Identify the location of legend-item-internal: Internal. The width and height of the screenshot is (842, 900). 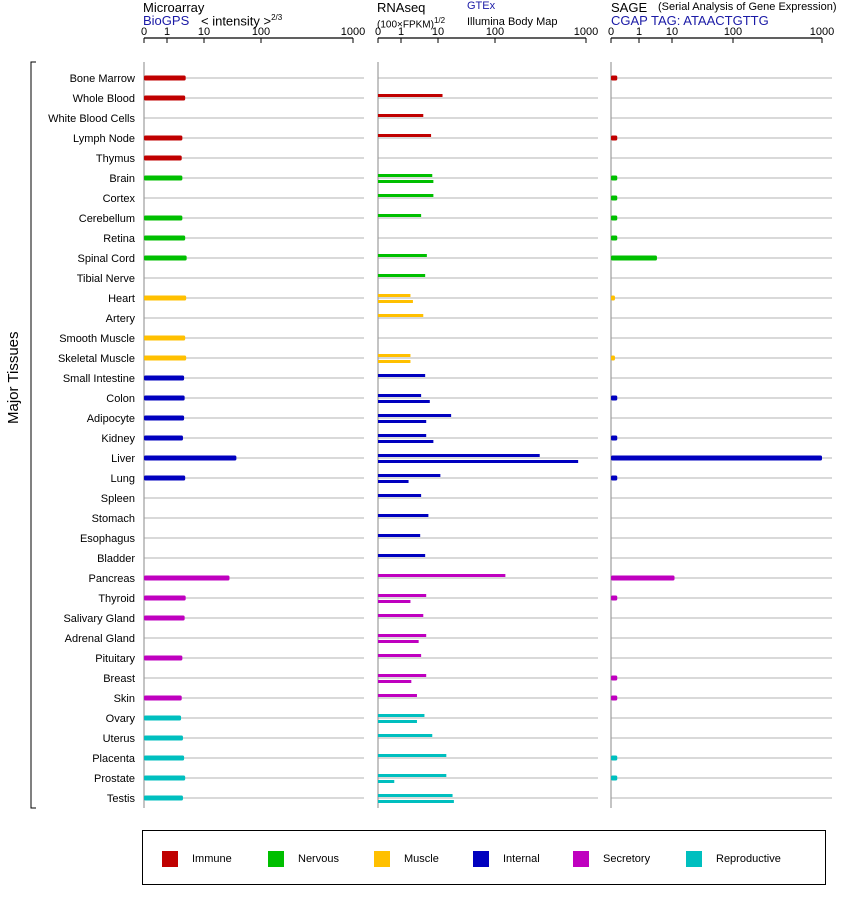
(506, 859).